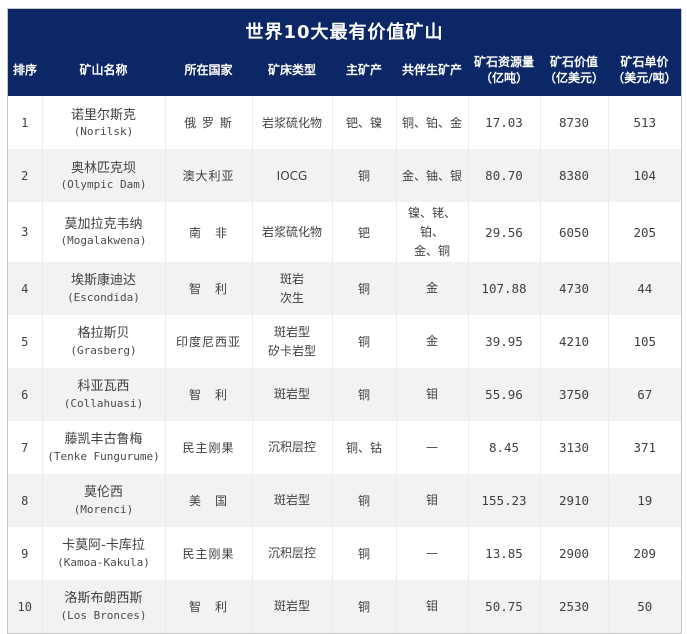 Image resolution: width=687 pixels, height=634 pixels. I want to click on mine-name-en: (Tenke Fungurume), so click(103, 456).